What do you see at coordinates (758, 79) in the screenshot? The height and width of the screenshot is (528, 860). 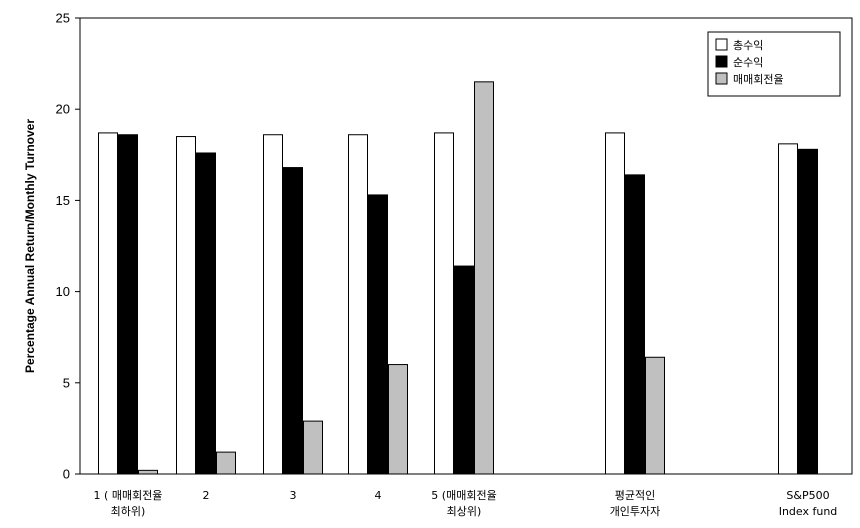 I see `legend-label: 매매회전율` at bounding box center [758, 79].